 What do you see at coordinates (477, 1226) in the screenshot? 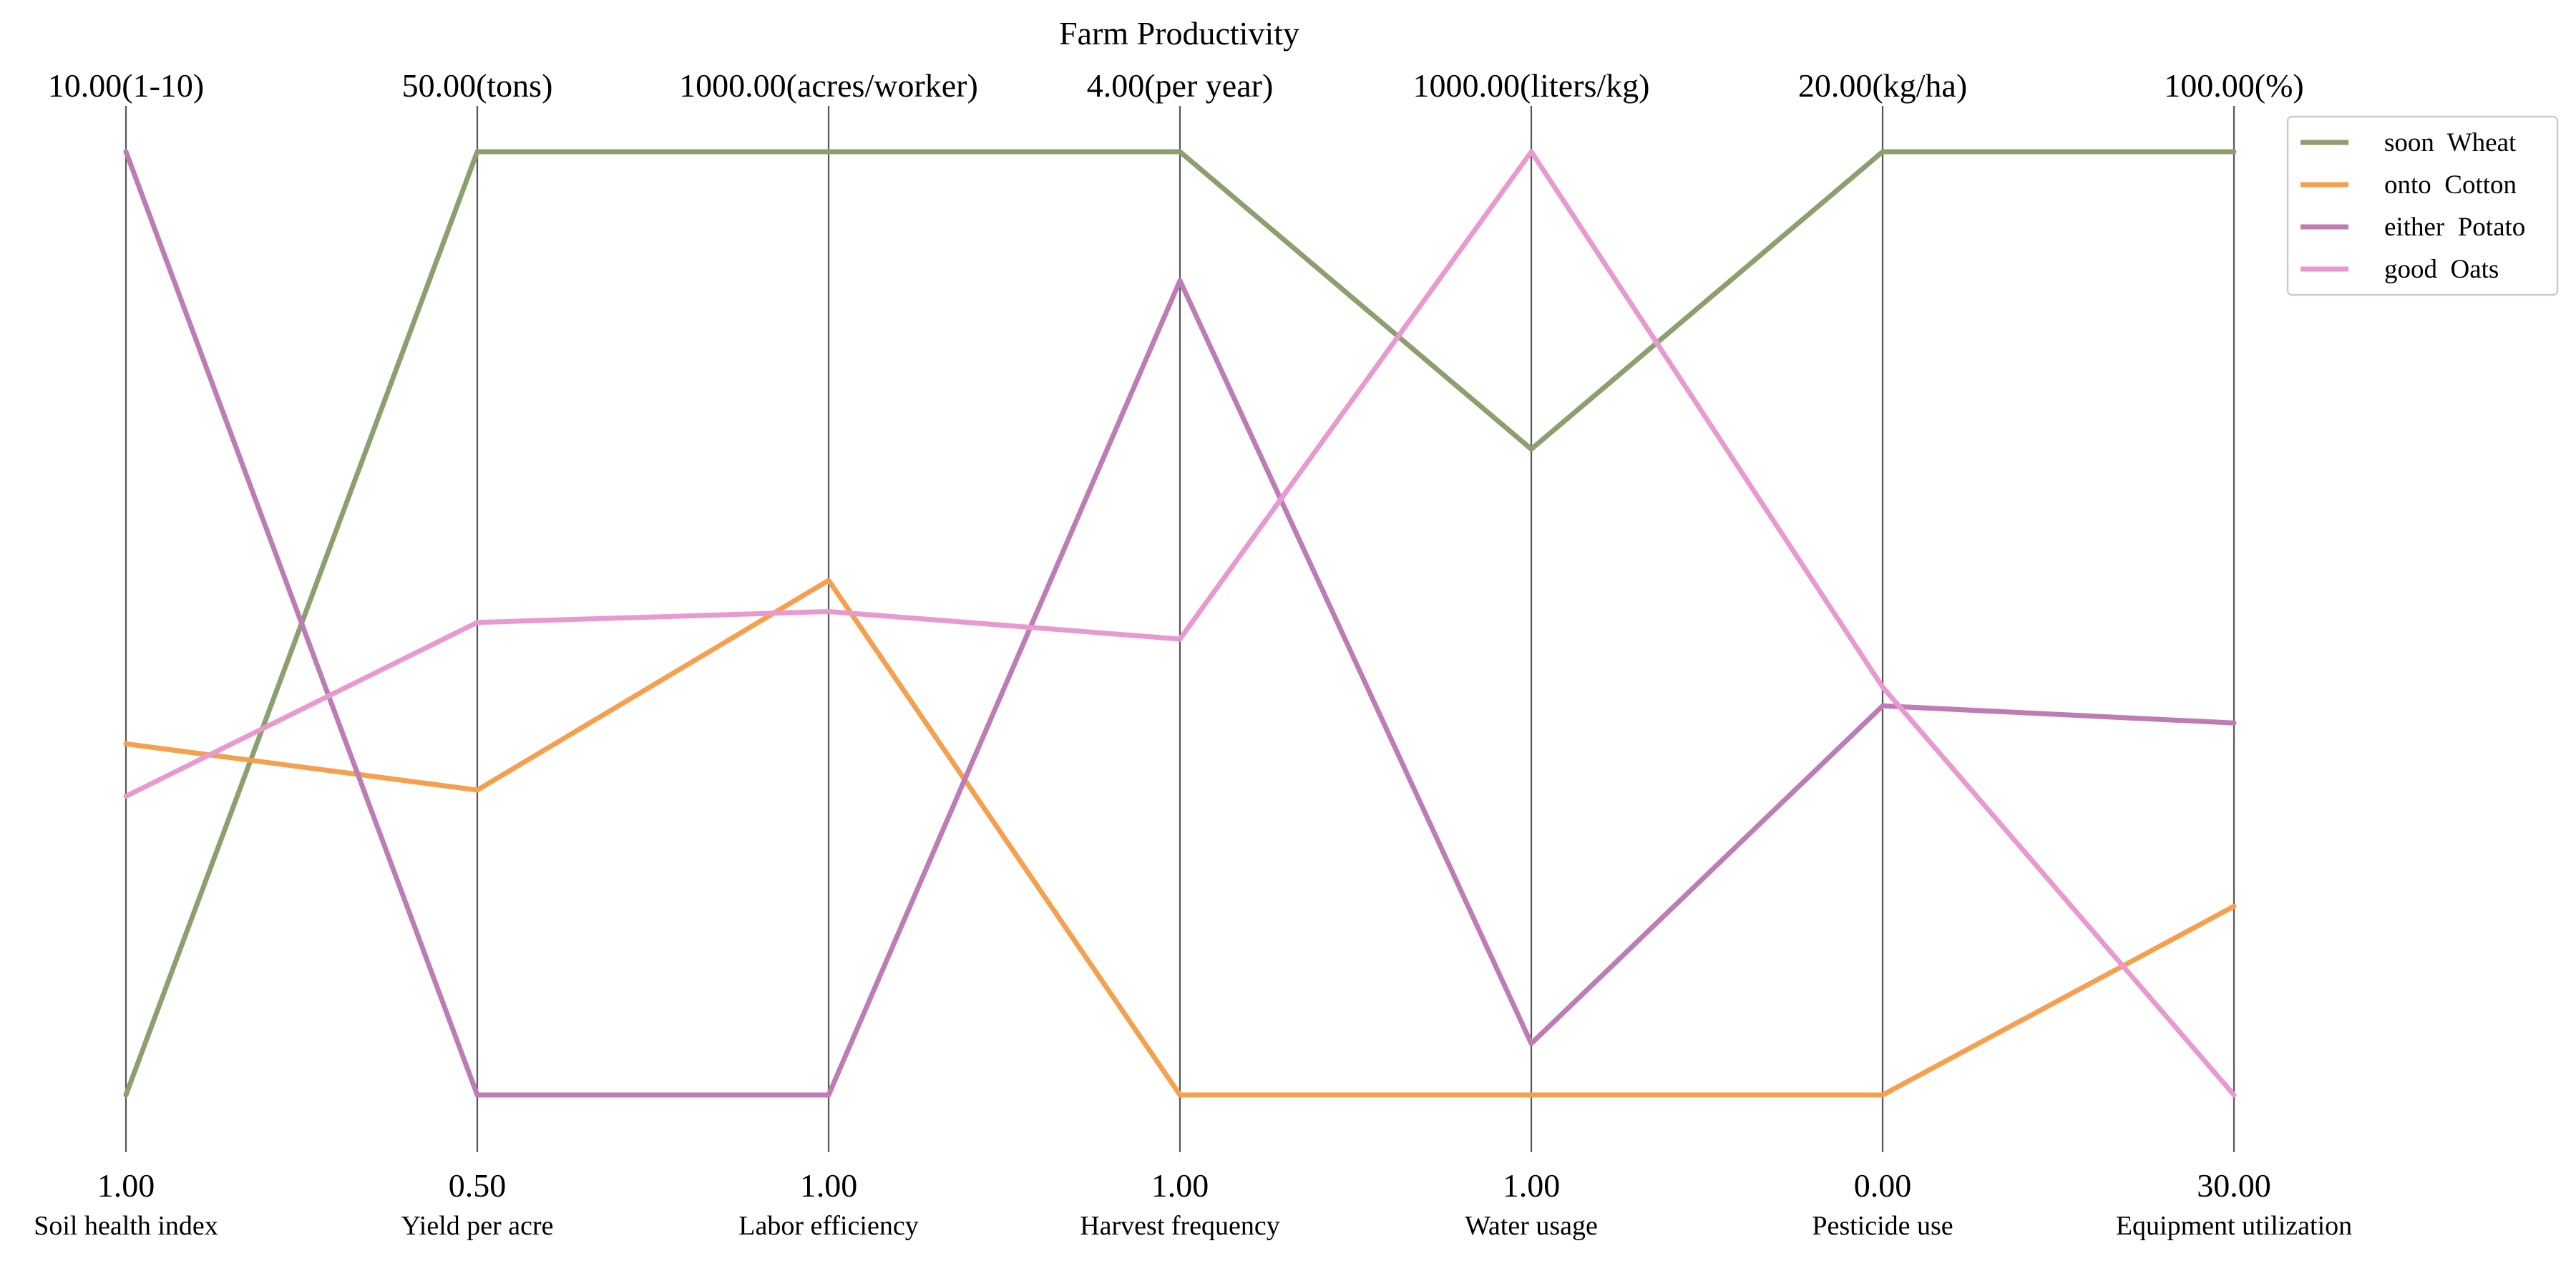
I see `axis-name-label: Yield per acre` at bounding box center [477, 1226].